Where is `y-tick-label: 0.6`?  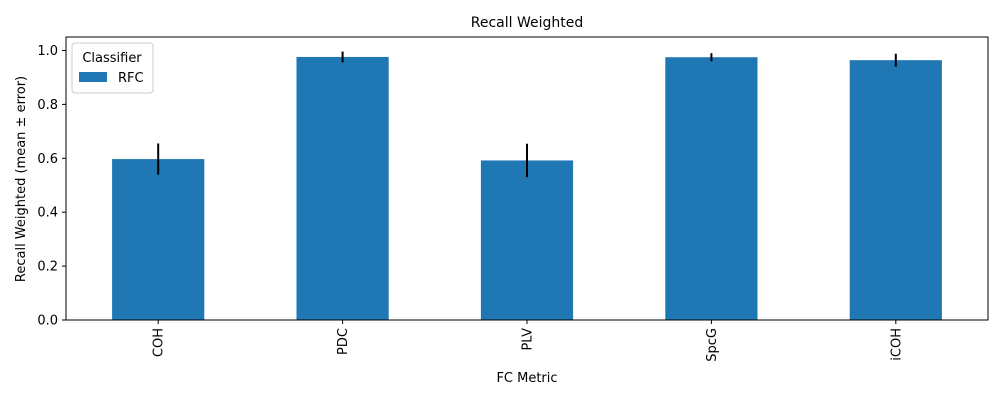 y-tick-label: 0.6 is located at coordinates (47, 159).